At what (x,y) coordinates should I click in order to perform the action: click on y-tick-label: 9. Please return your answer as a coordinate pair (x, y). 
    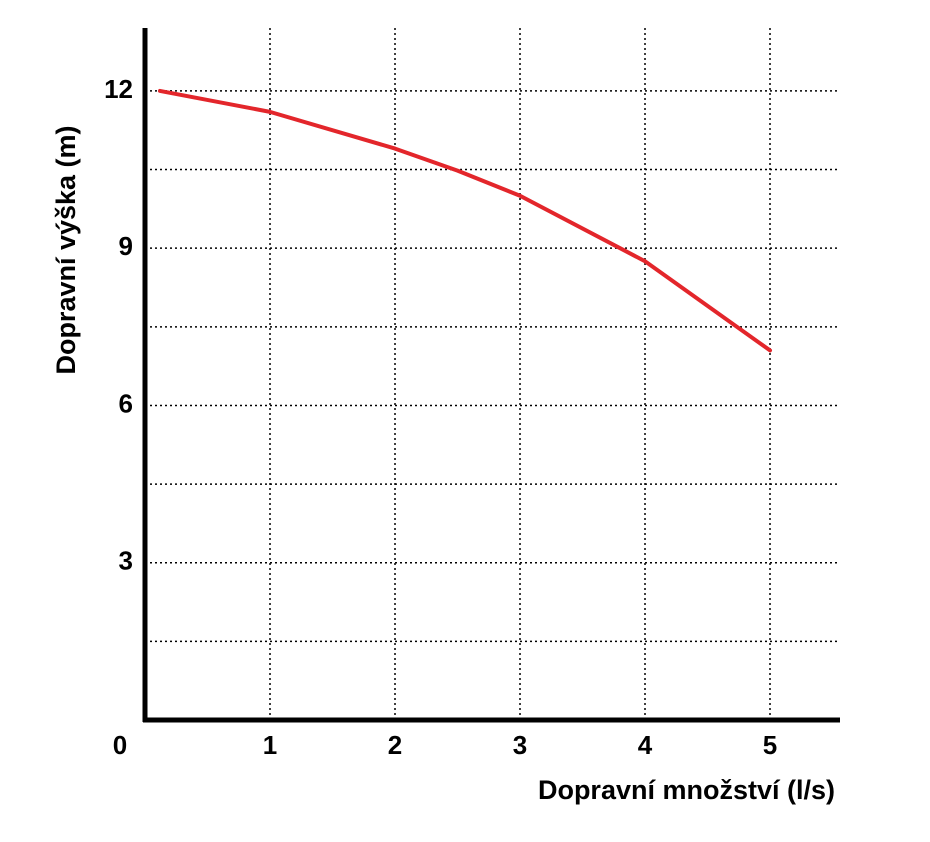
    Looking at the image, I should click on (126, 246).